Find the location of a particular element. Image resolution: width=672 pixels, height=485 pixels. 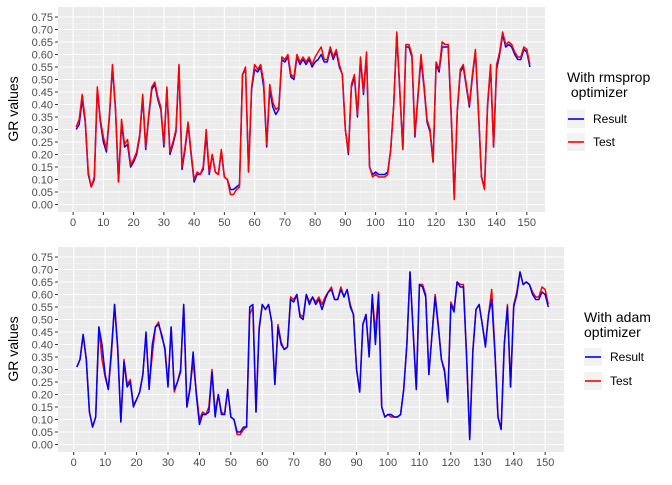

legend: With rmsprop optimizer Result Test is located at coordinates (608, 110).